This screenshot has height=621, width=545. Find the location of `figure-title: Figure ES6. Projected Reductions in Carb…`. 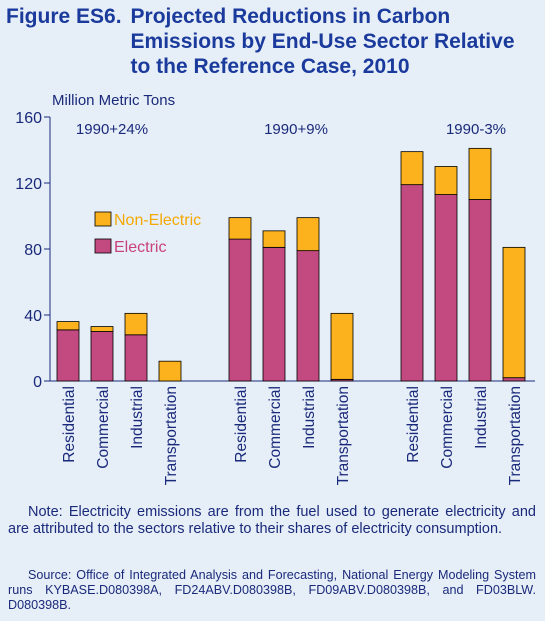

figure-title: Figure ES6. Projected Reductions in Carb… is located at coordinates (272, 41).